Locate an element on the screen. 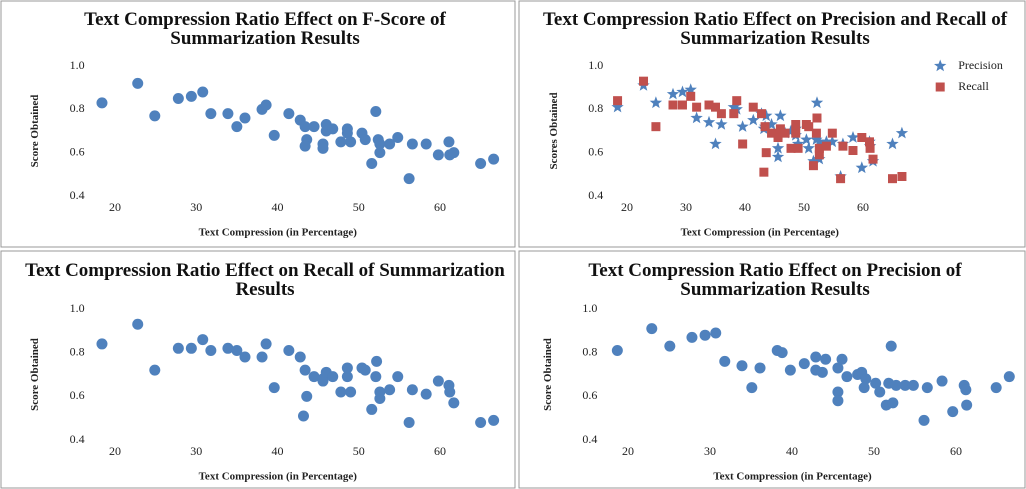 This screenshot has width=1026, height=489. y-axis-label: Scores Obtained is located at coordinates (554, 130).